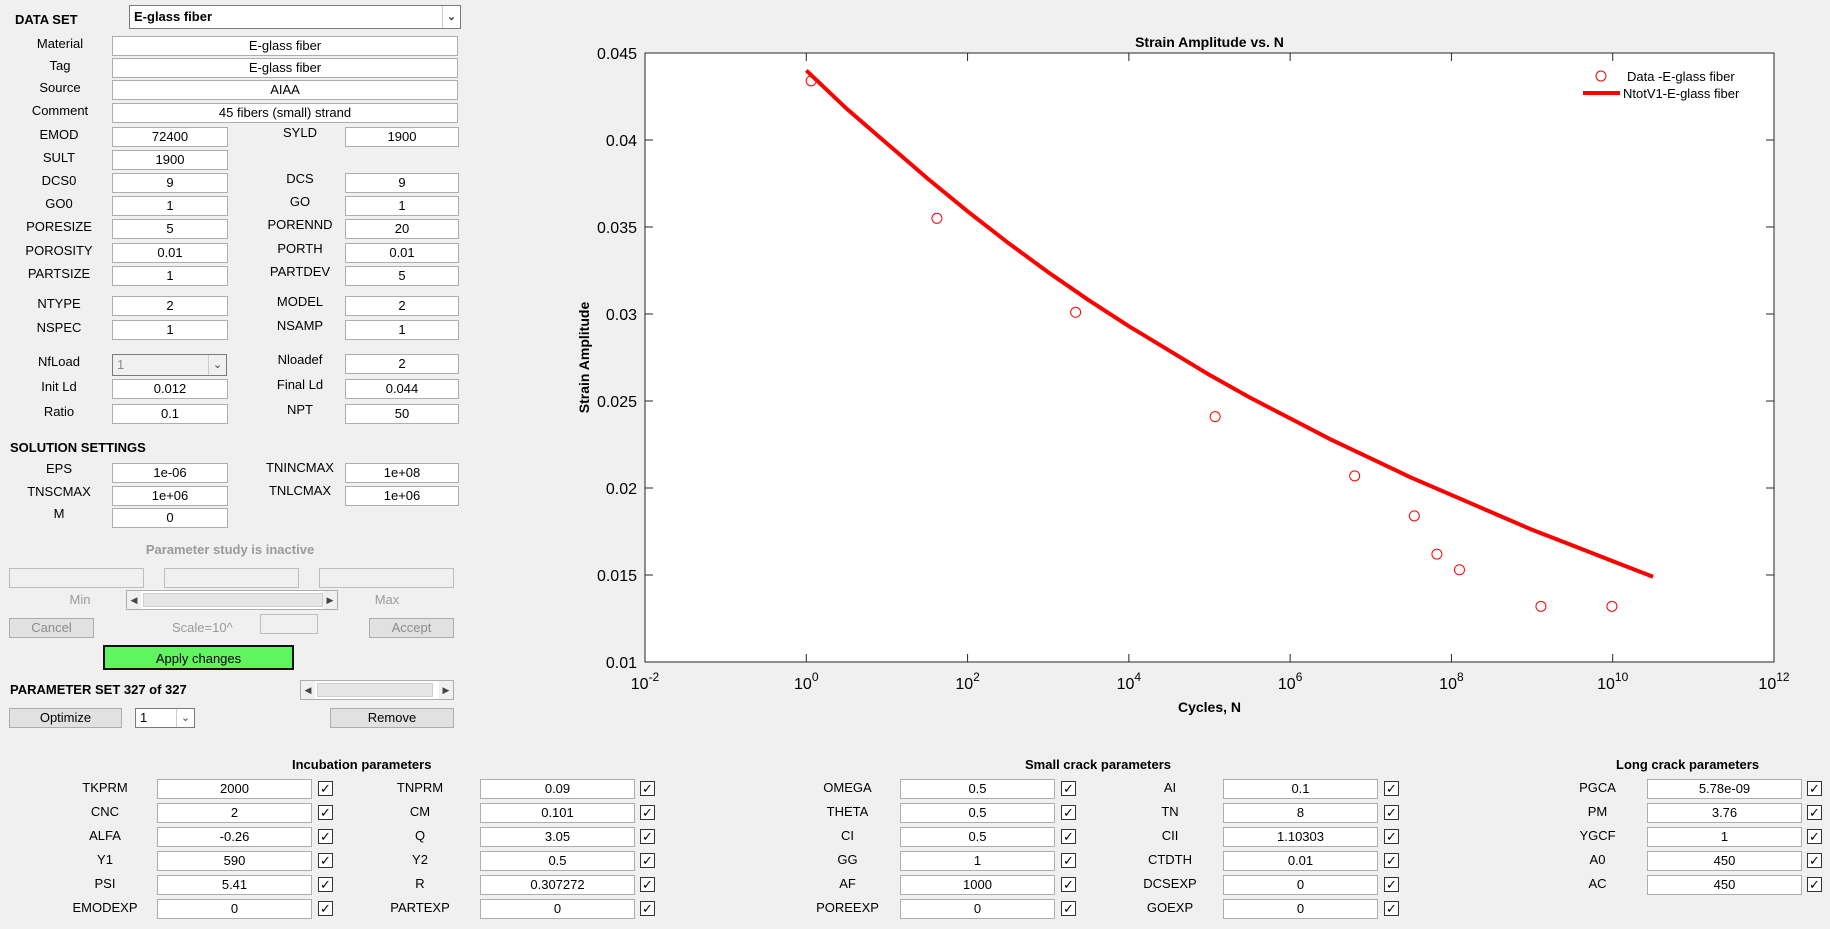 This screenshot has width=1830, height=929. What do you see at coordinates (1724, 813) in the screenshot?
I see `longcrack-field: 3.76` at bounding box center [1724, 813].